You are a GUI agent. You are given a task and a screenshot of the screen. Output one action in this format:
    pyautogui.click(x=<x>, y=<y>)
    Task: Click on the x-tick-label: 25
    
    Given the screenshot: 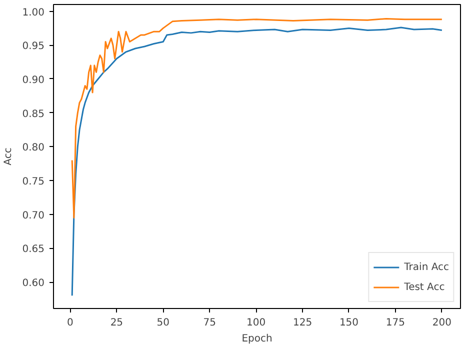 What is the action you would take?
    pyautogui.click(x=117, y=323)
    